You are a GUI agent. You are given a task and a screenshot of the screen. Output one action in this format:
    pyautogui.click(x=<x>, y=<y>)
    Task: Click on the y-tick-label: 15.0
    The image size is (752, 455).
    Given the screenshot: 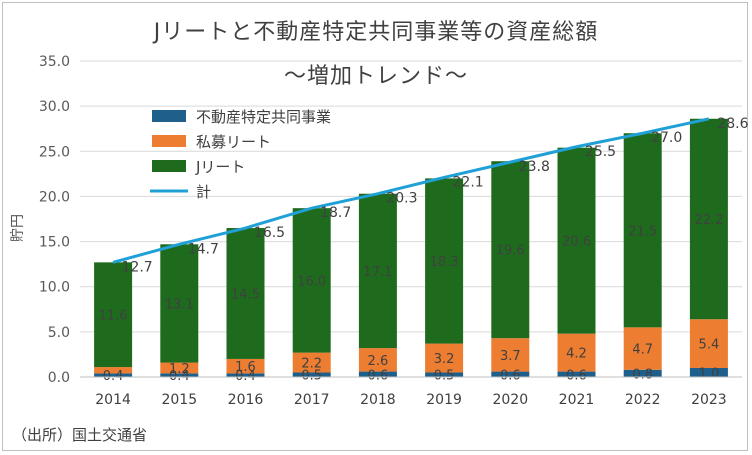 What is the action you would take?
    pyautogui.click(x=54, y=243)
    